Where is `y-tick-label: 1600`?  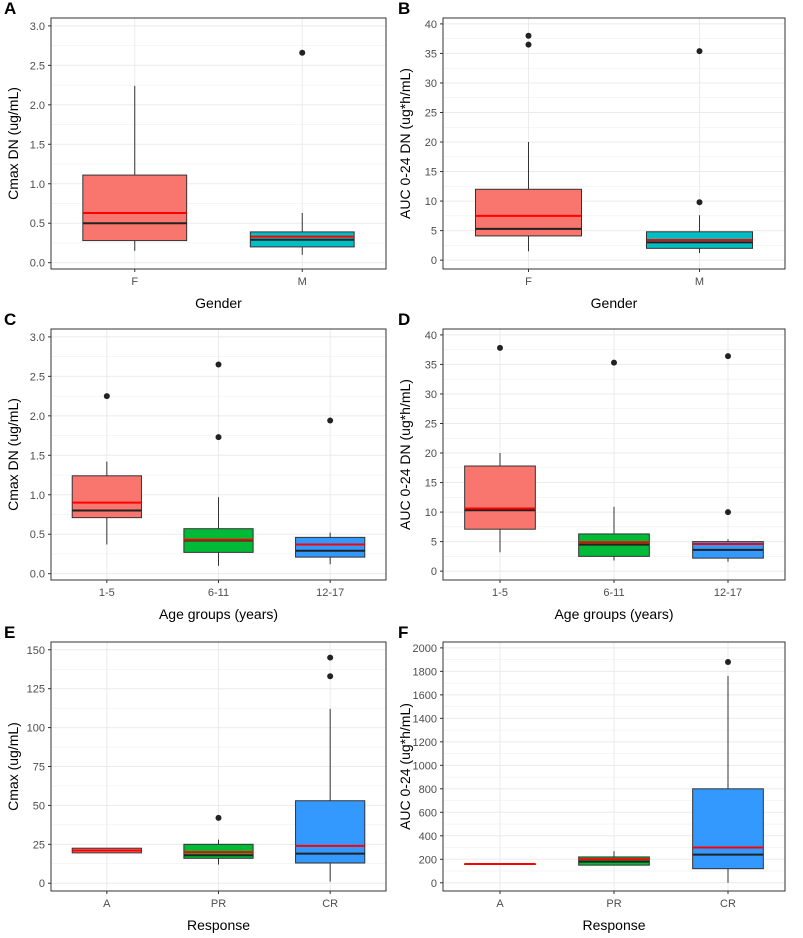 y-tick-label: 1600 is located at coordinates (425, 696).